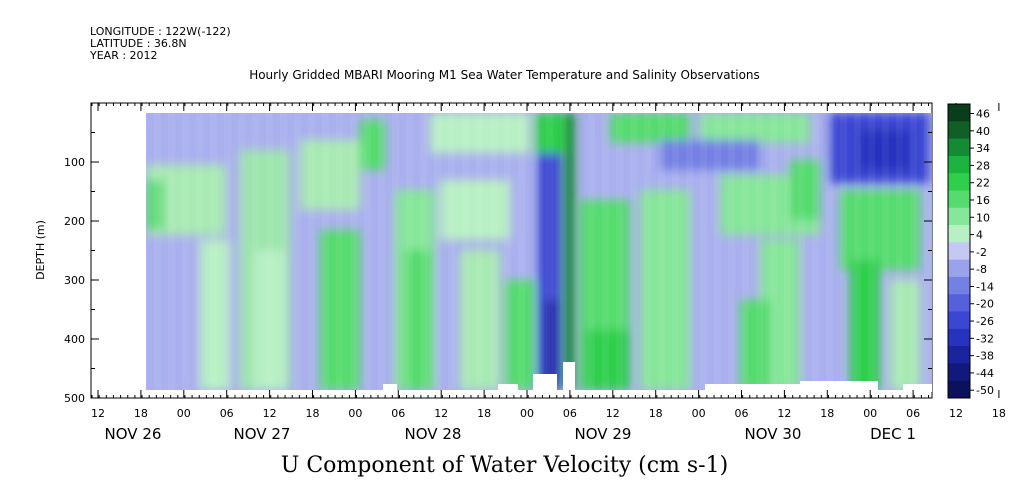 The image size is (1009, 504). I want to click on colorbar-label: 28, so click(983, 165).